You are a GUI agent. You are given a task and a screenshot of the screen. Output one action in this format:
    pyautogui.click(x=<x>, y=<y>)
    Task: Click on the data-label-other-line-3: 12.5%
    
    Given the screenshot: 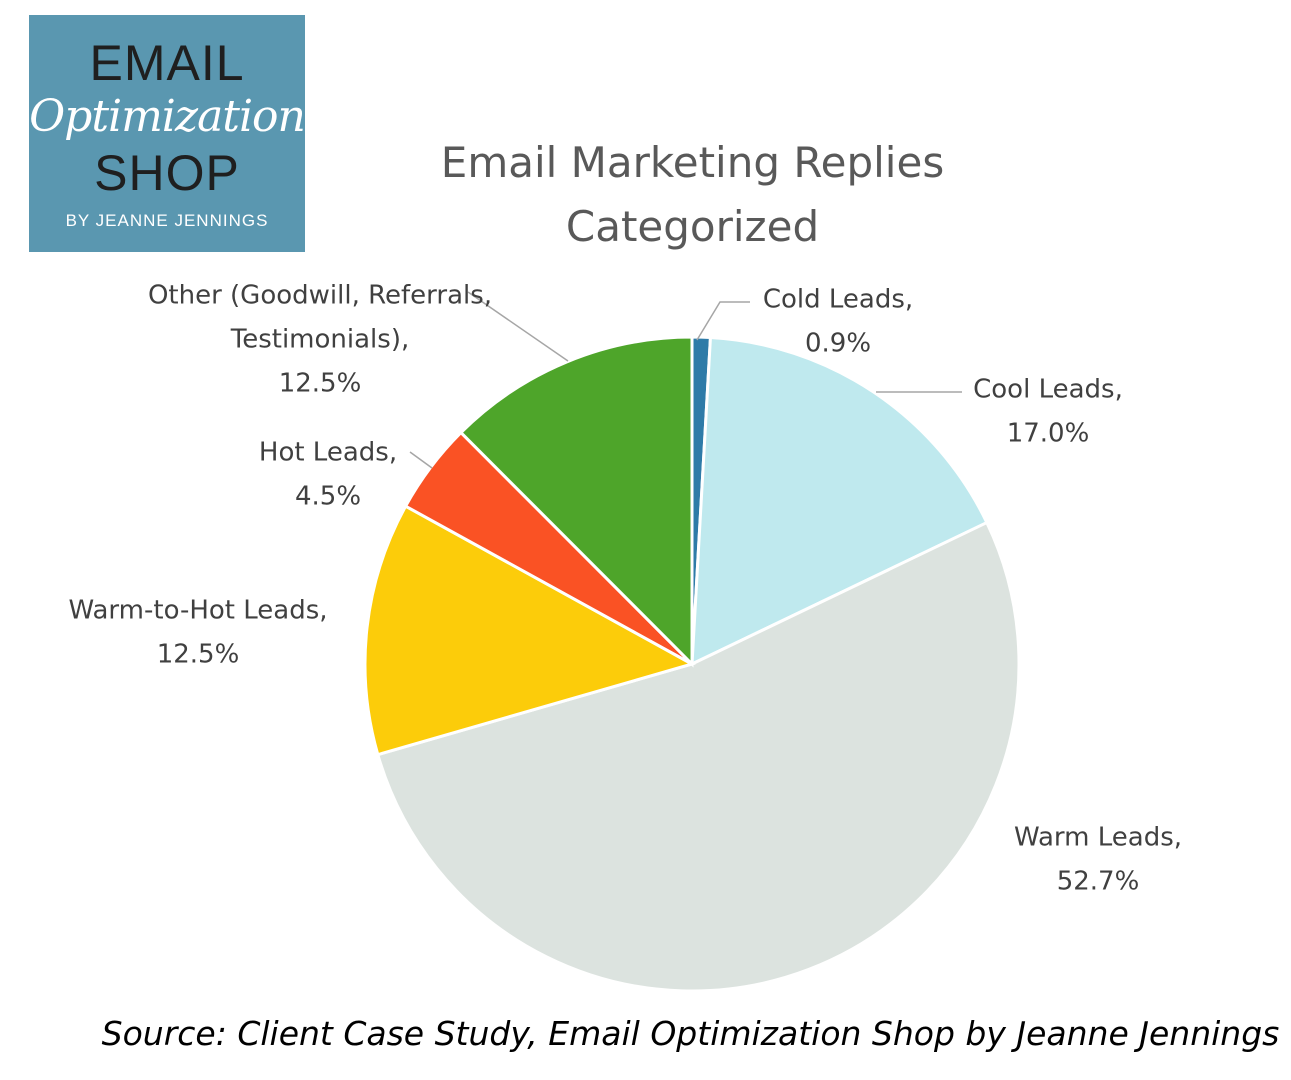 What is the action you would take?
    pyautogui.click(x=320, y=384)
    